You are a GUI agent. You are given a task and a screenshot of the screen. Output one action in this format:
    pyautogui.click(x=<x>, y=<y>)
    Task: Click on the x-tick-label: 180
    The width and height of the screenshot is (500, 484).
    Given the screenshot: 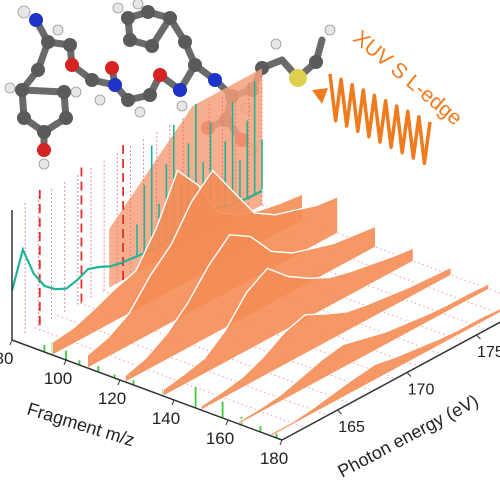 What is the action you would take?
    pyautogui.click(x=274, y=458)
    